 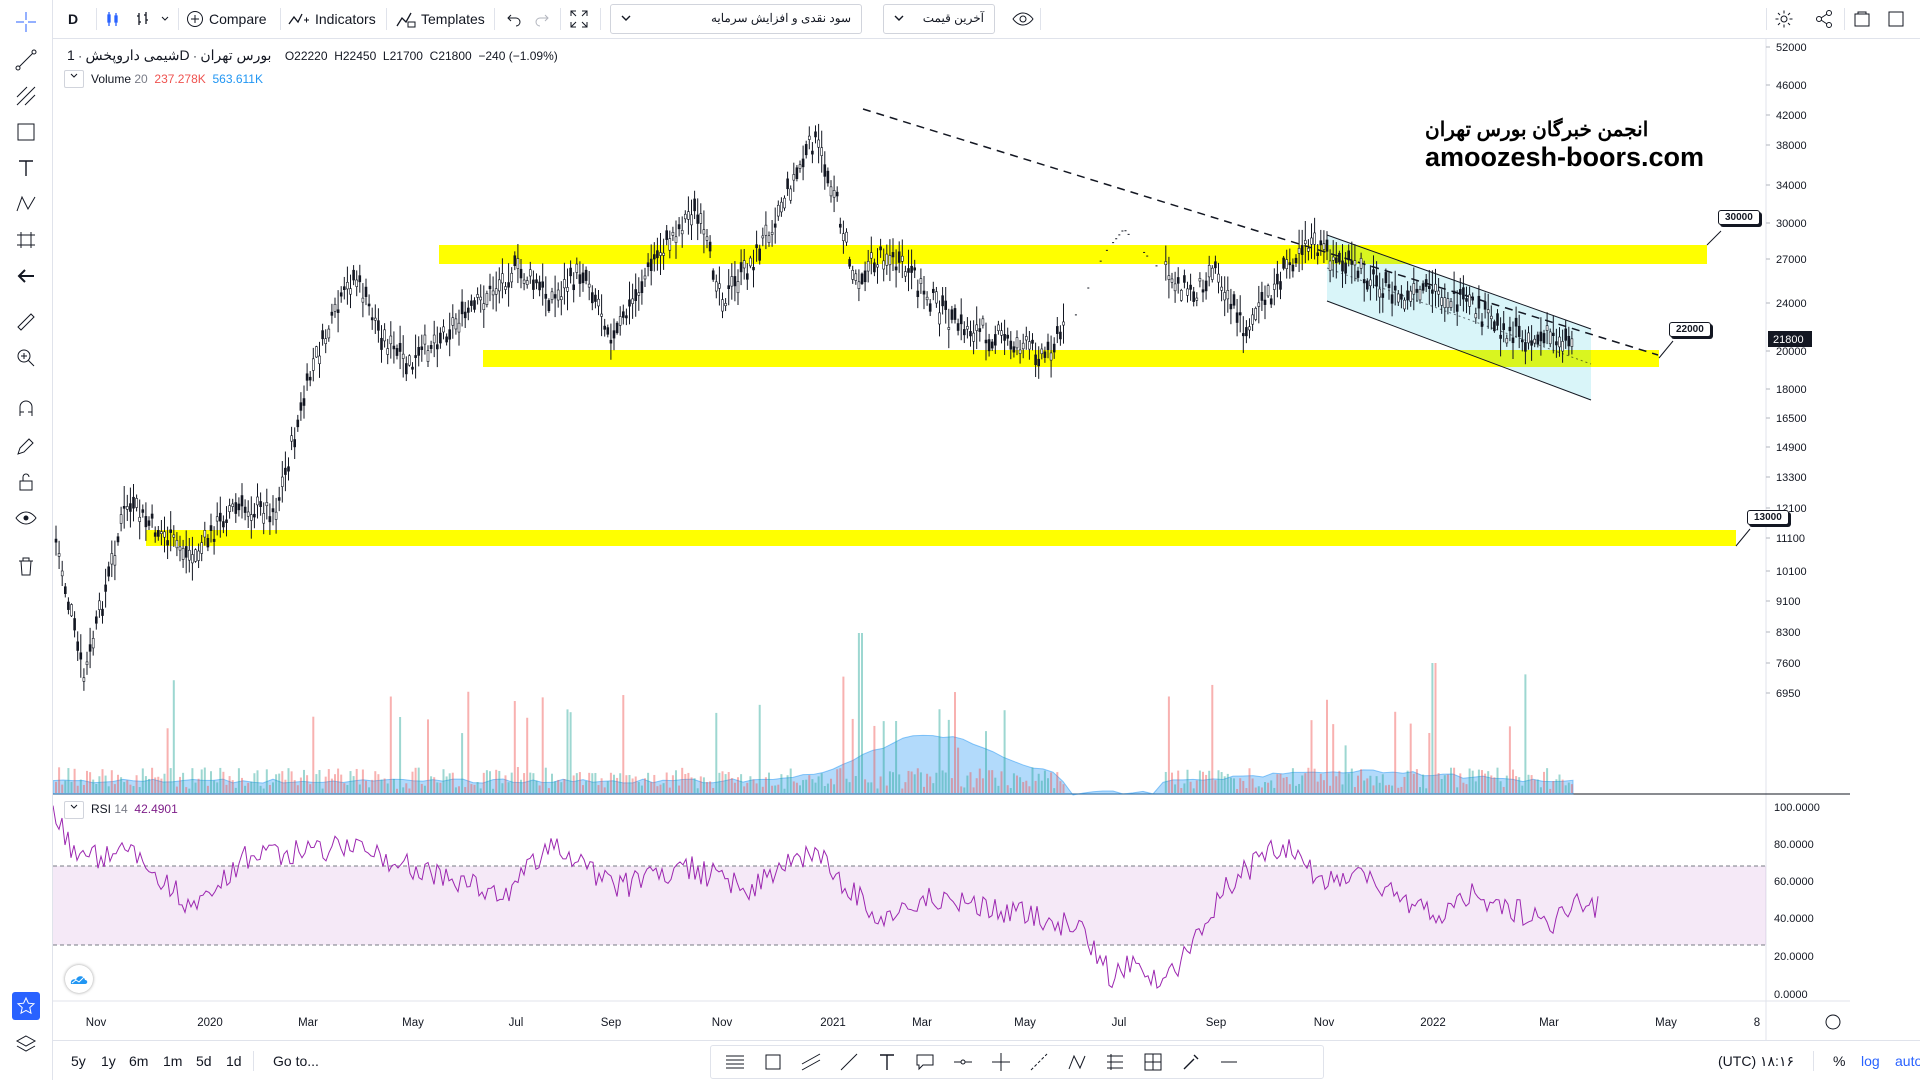 What do you see at coordinates (939, 19) in the screenshot?
I see `price-source-select: آخرین قیمت` at bounding box center [939, 19].